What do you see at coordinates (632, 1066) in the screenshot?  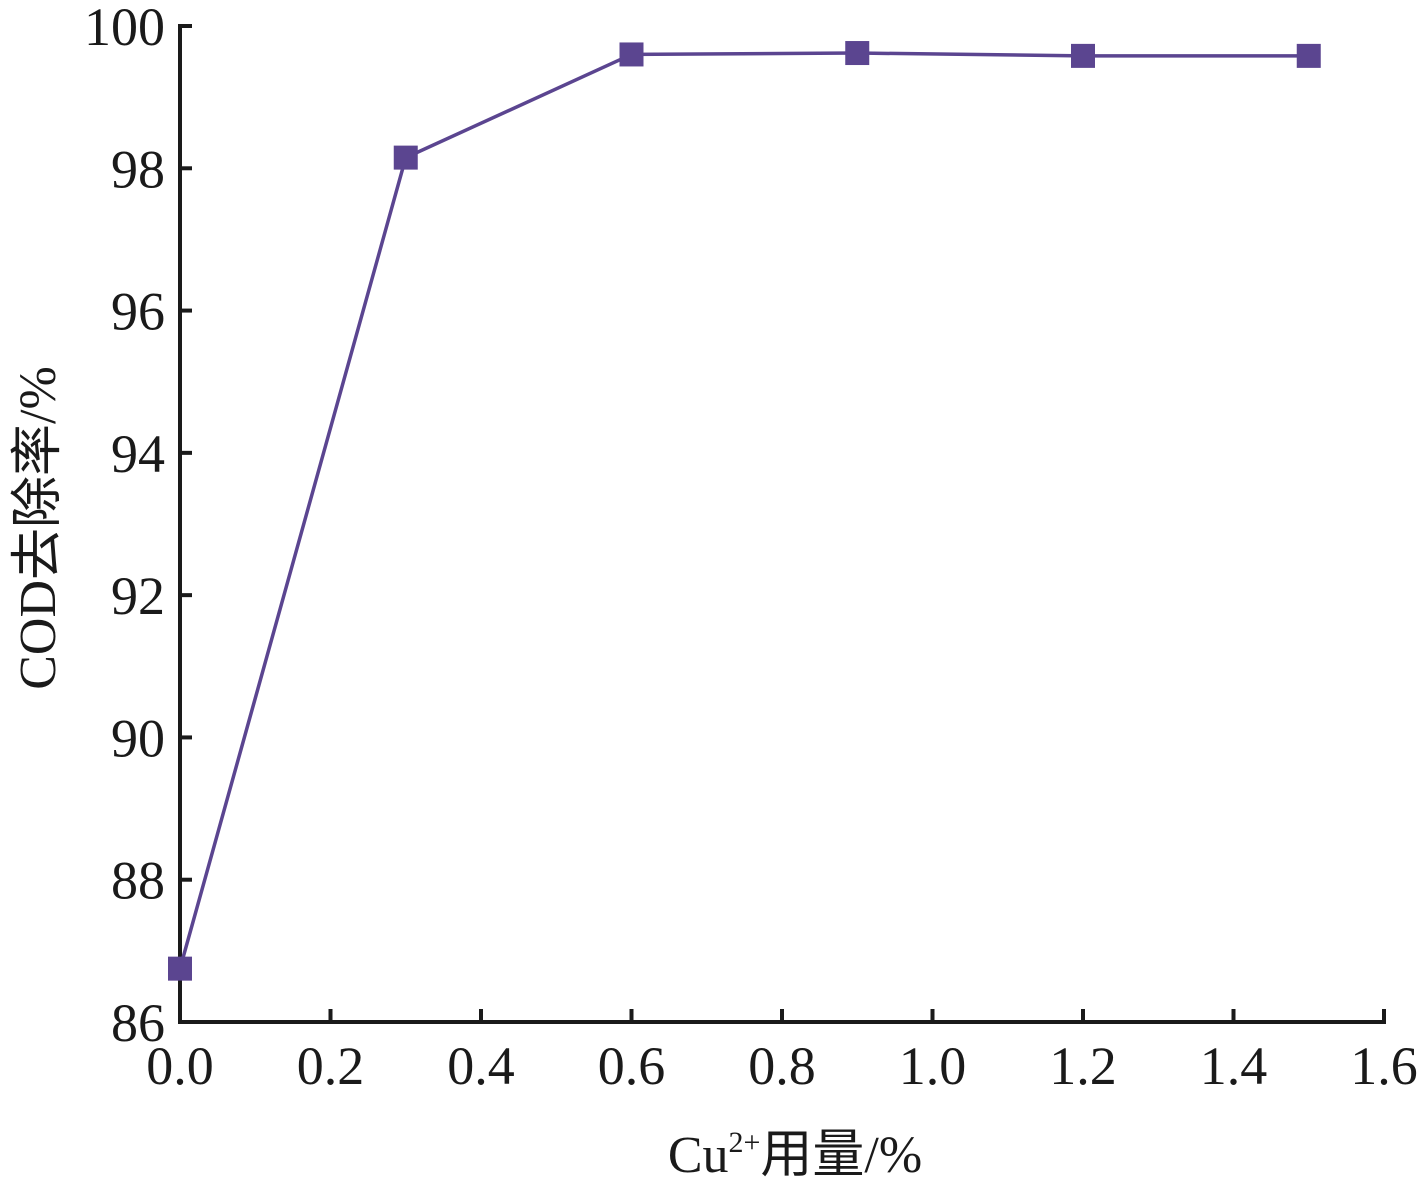 I see `x-tick-label: 0.6` at bounding box center [632, 1066].